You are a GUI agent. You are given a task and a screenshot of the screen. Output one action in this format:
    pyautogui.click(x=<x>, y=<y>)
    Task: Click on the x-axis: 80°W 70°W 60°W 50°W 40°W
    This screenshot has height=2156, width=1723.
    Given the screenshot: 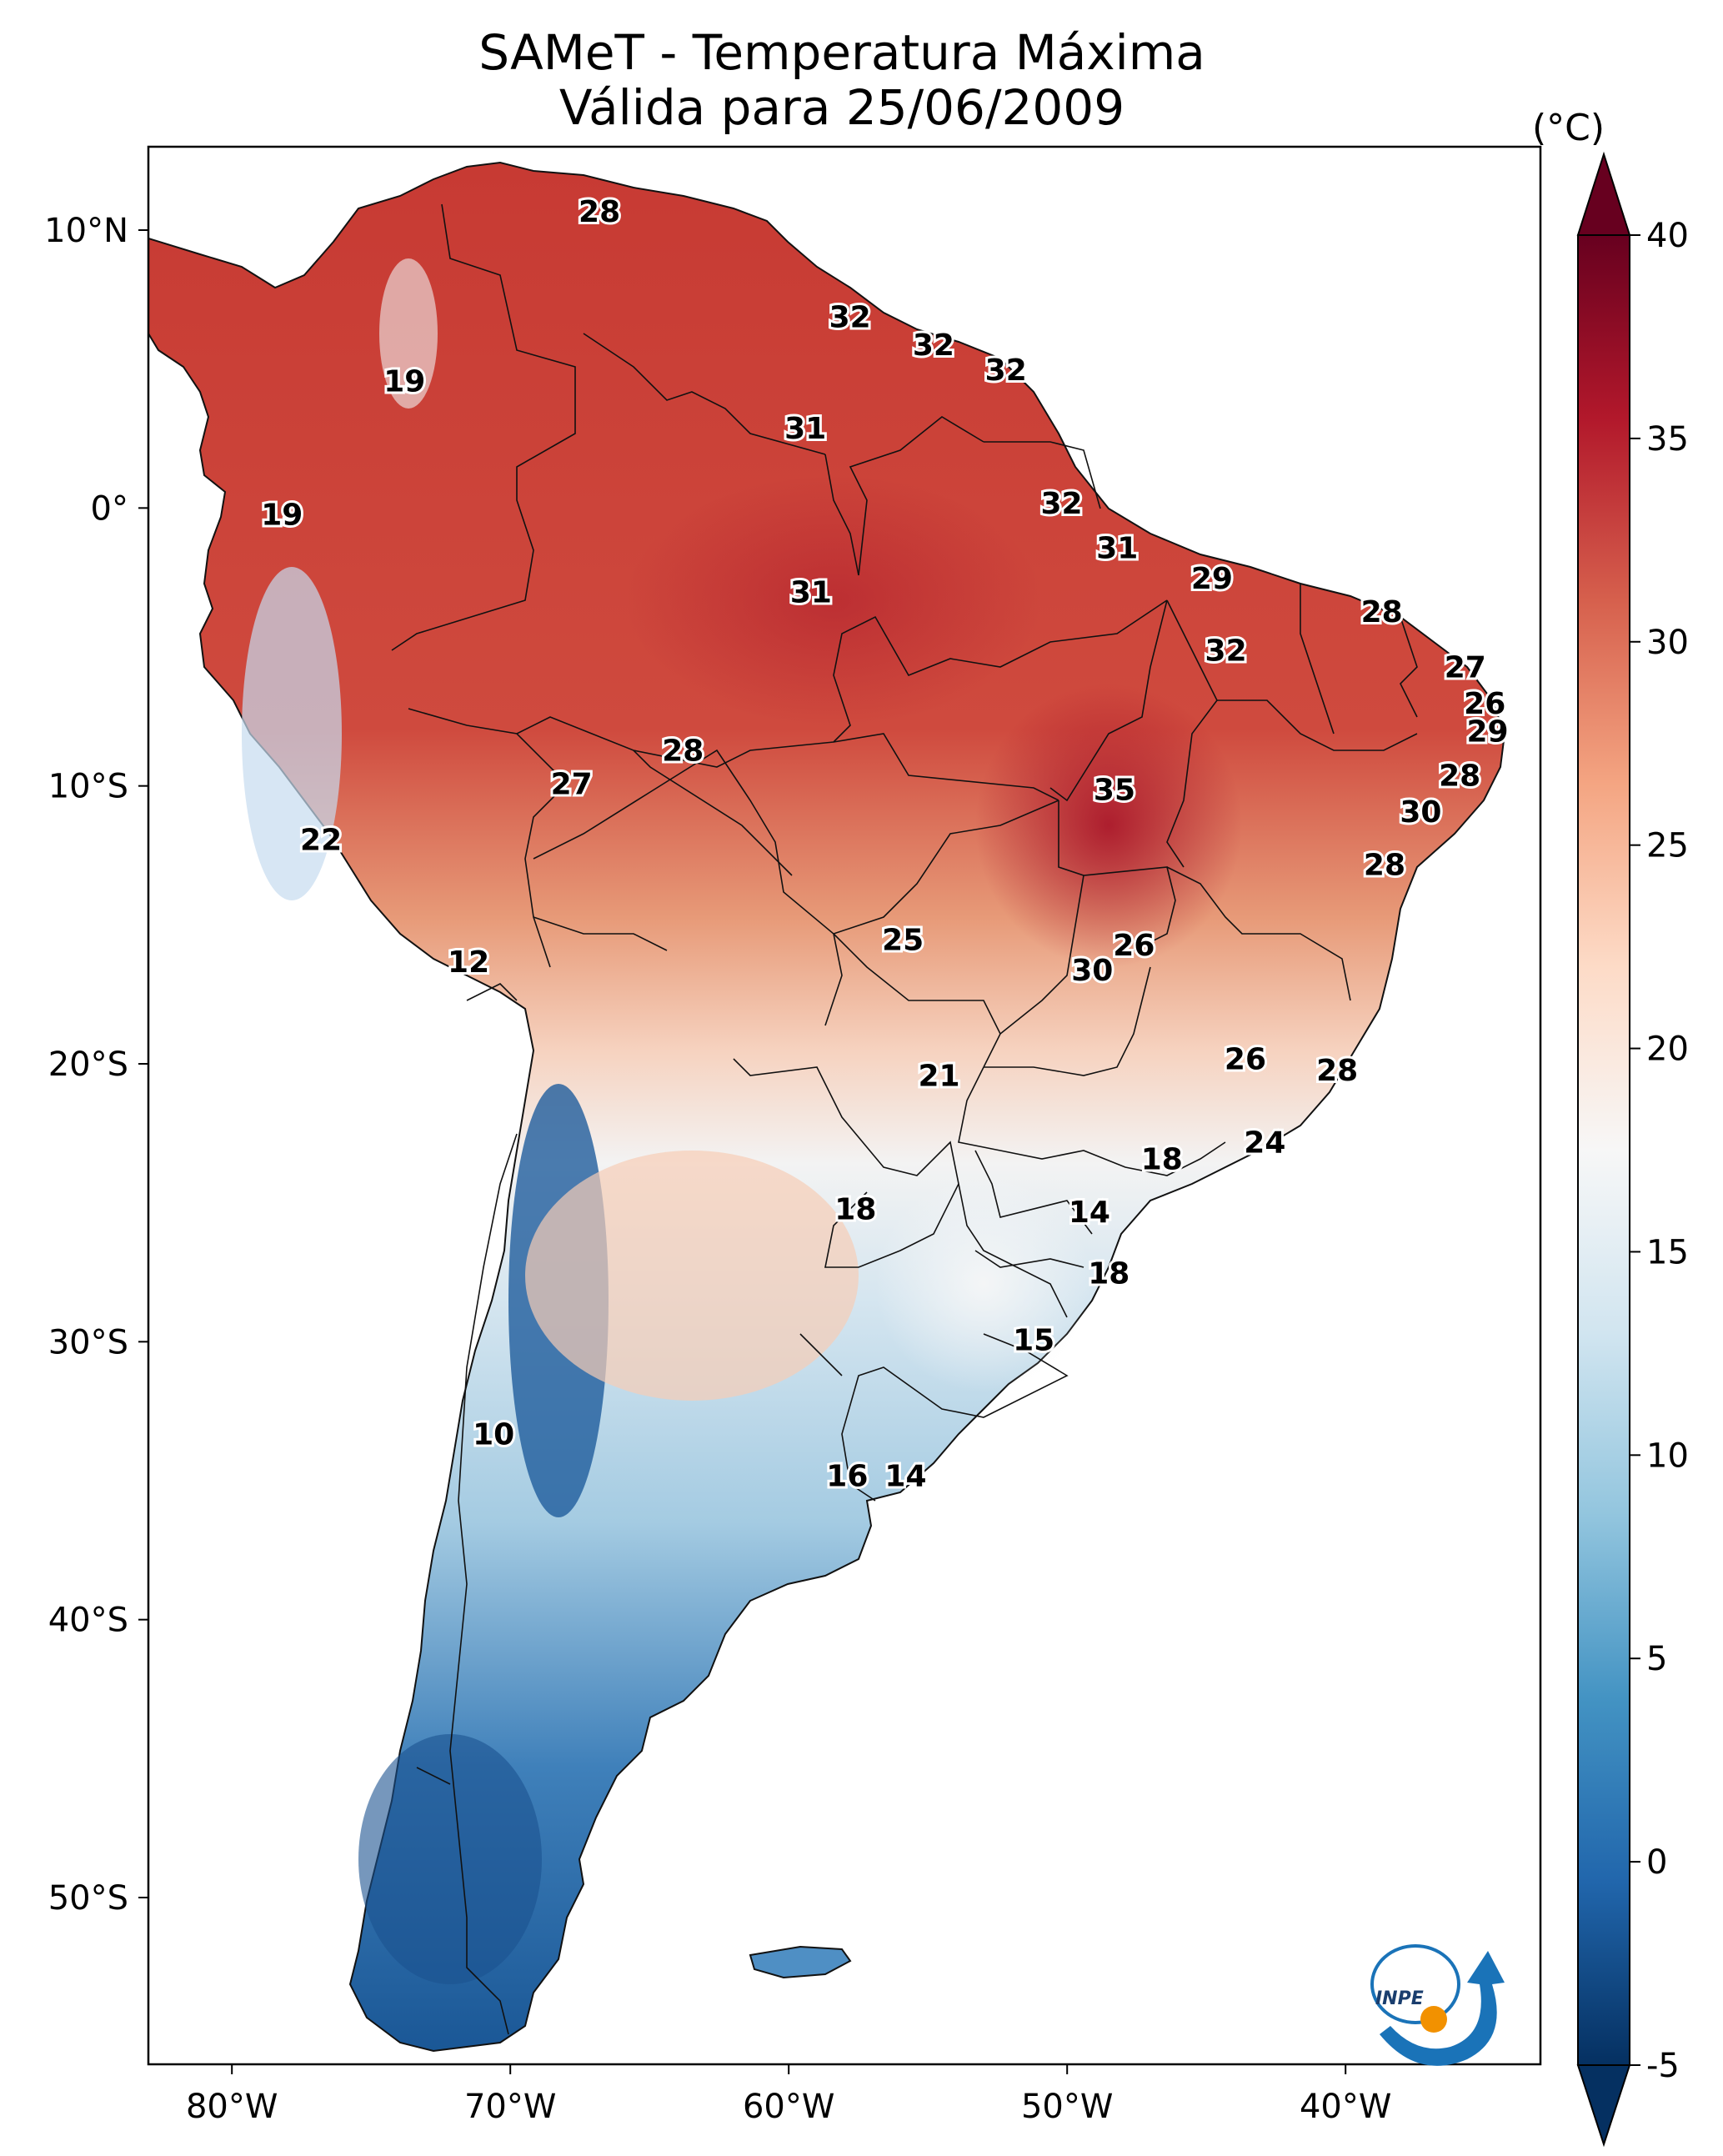 What is the action you would take?
    pyautogui.click(x=789, y=2095)
    